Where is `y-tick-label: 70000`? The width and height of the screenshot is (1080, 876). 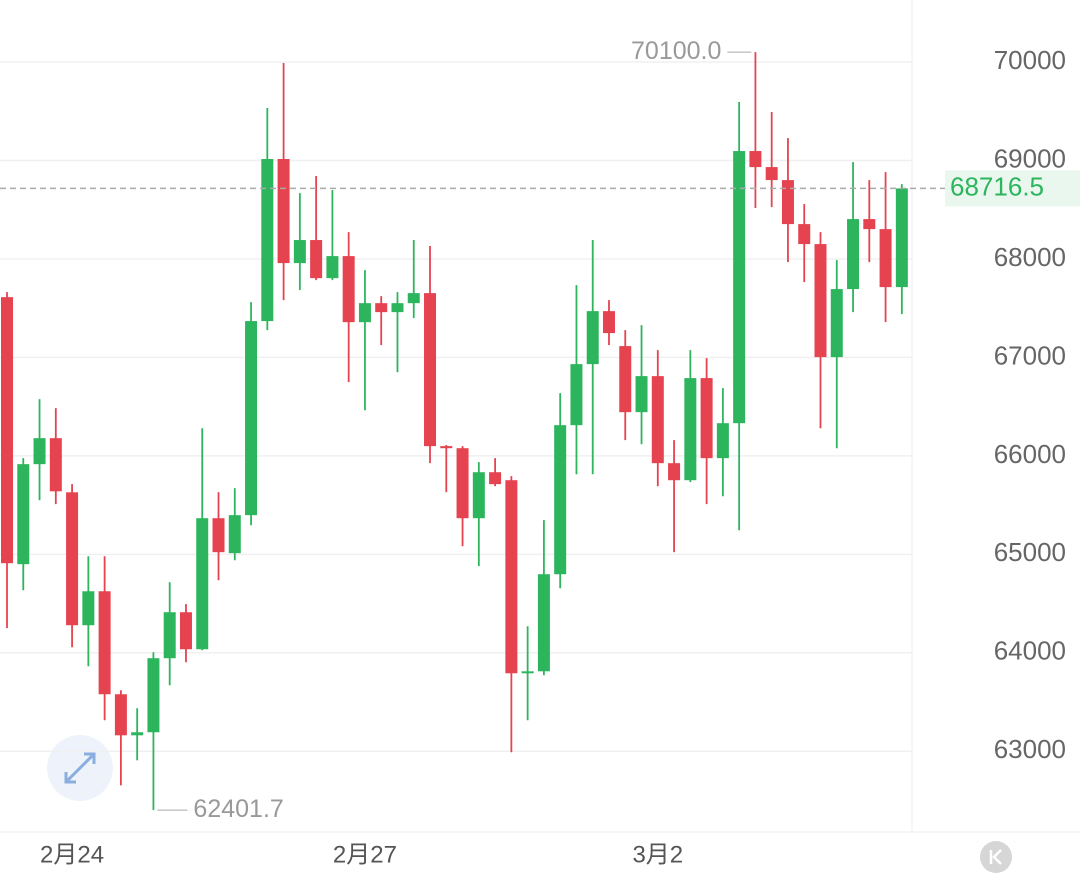
y-tick-label: 70000 is located at coordinates (1030, 60).